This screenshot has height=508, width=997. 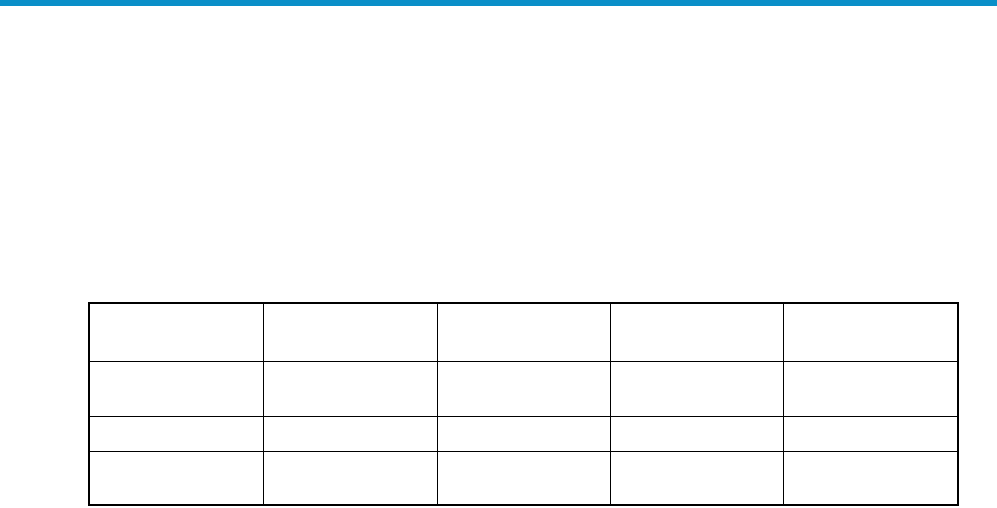 I want to click on header-bar, so click(x=498, y=3).